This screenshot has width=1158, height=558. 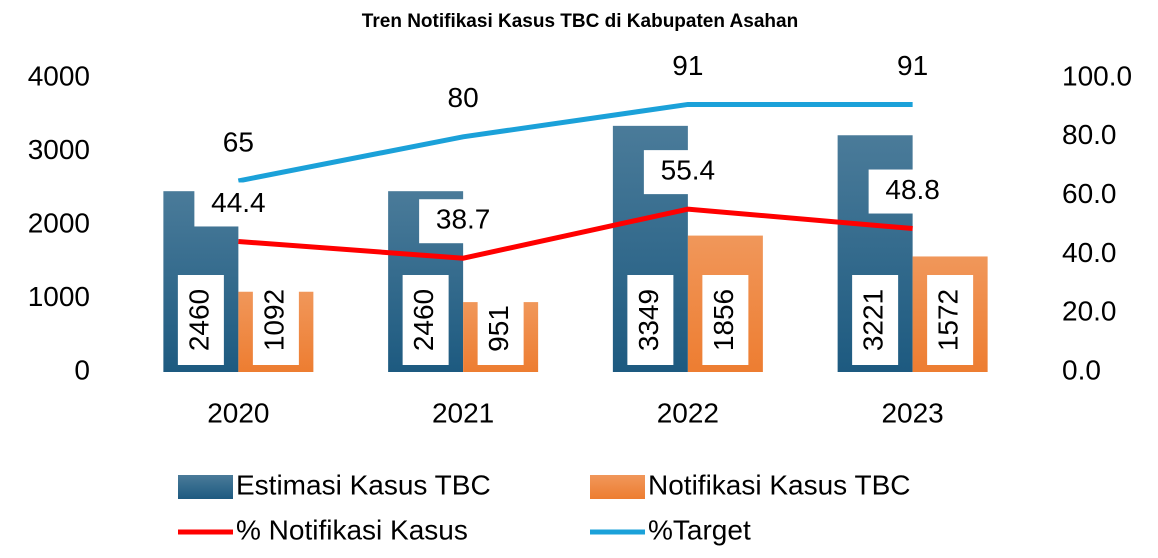 What do you see at coordinates (59, 75) in the screenshot?
I see `y-tick-label: 4000` at bounding box center [59, 75].